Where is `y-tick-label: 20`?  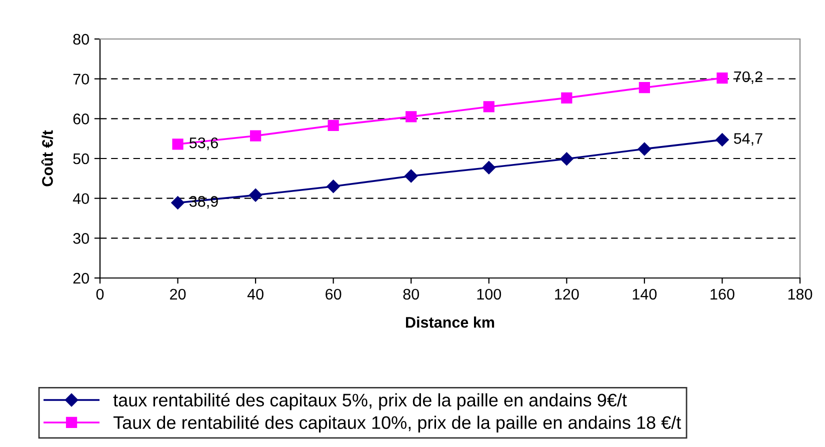 y-tick-label: 20 is located at coordinates (81, 278).